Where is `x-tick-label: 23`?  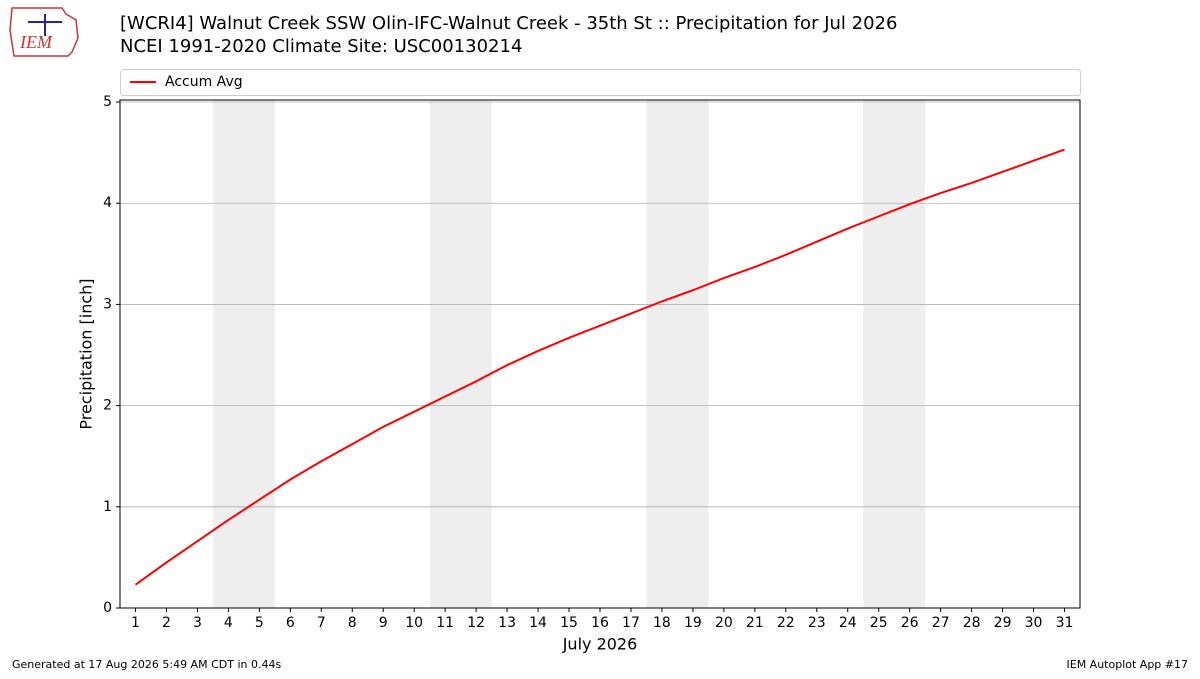
x-tick-label: 23 is located at coordinates (817, 623).